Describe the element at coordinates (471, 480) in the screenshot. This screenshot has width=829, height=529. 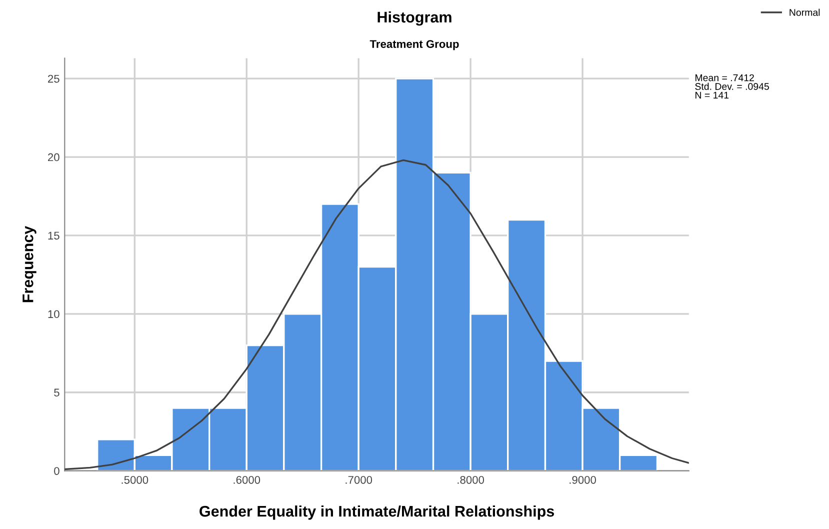
I see `x-tick-label: .8000` at that location.